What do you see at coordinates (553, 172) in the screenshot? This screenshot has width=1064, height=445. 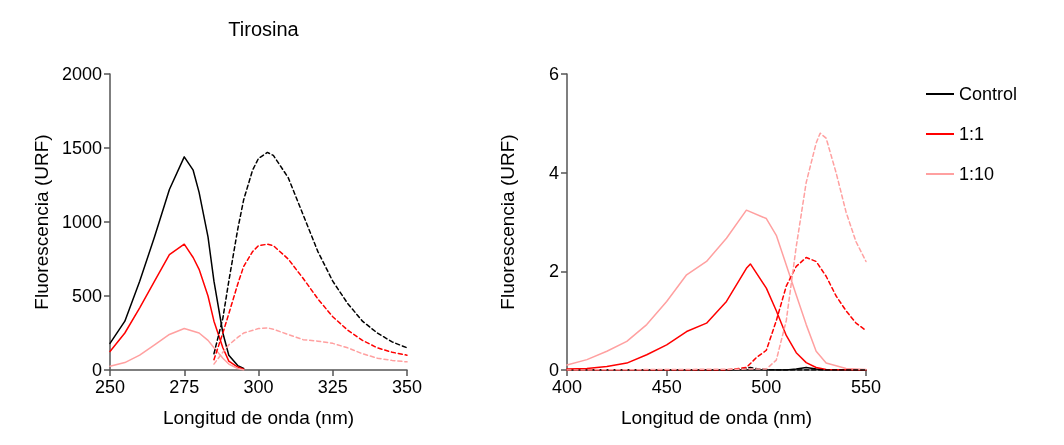 I see `y-tick-label: 4` at bounding box center [553, 172].